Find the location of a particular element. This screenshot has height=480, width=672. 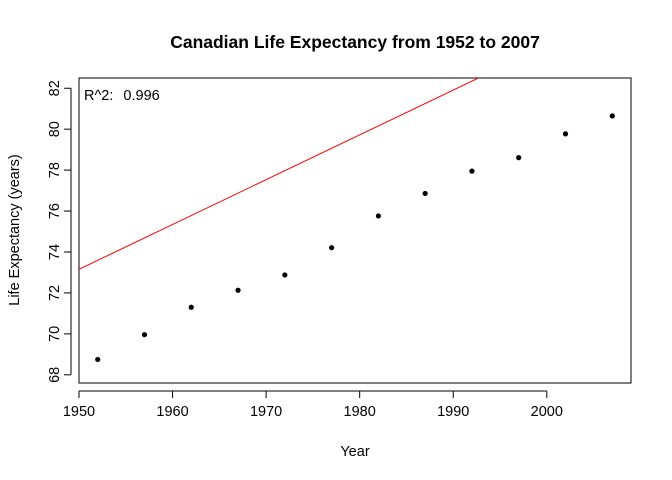

y-tick-label: 72 is located at coordinates (55, 293).